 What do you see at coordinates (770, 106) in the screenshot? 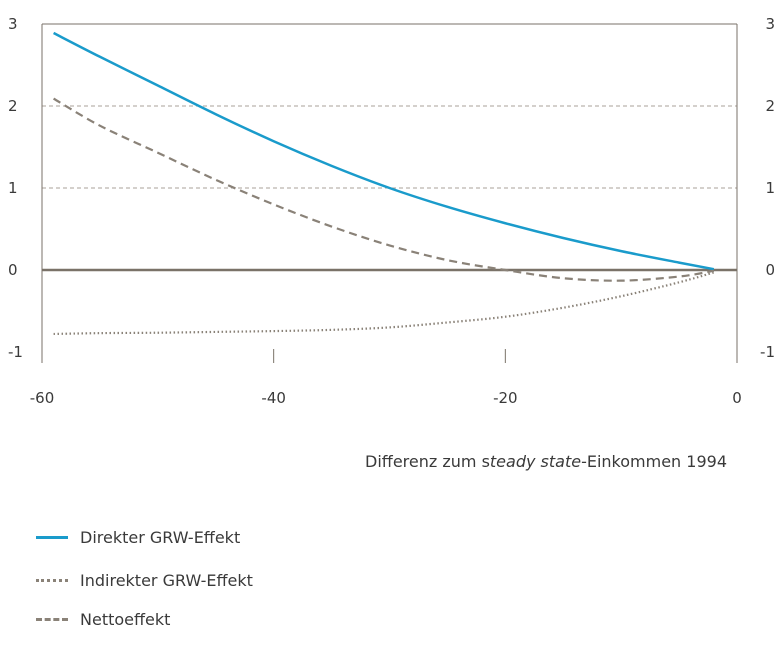
I see `y-tick-label-right: 2` at bounding box center [770, 106].